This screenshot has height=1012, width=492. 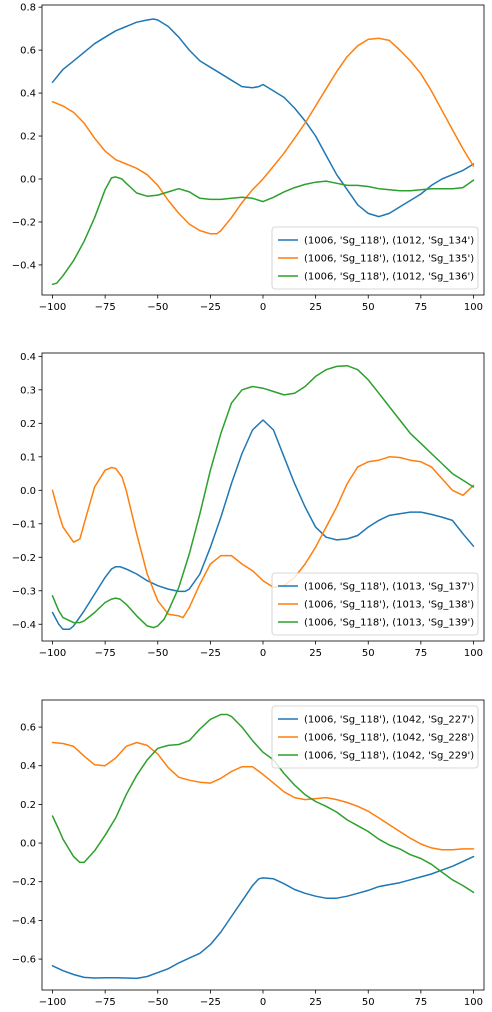 What do you see at coordinates (389, 587) in the screenshot?
I see `legend-label: (1006, 'Sg_118'), (1013, 'Sg_137')` at bounding box center [389, 587].